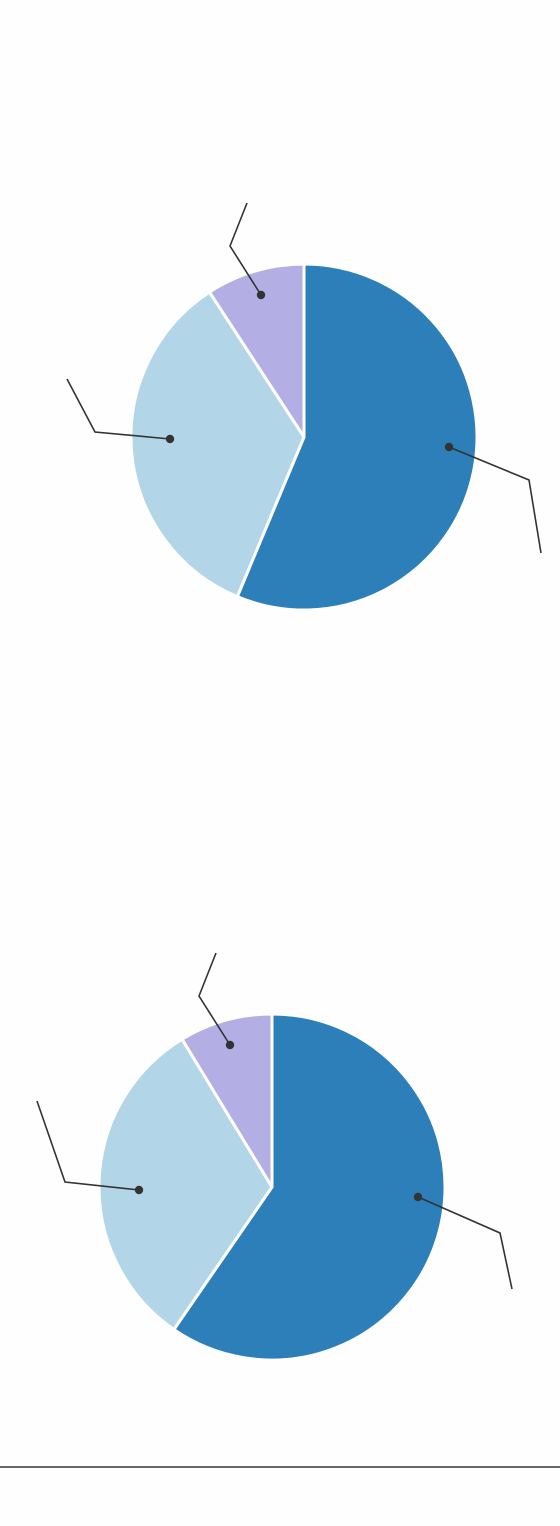 Image resolution: width=560 pixels, height=1526 pixels. Describe the element at coordinates (465, 1243) in the screenshot. I see `pie-2-leader-line-dark-blue` at that location.